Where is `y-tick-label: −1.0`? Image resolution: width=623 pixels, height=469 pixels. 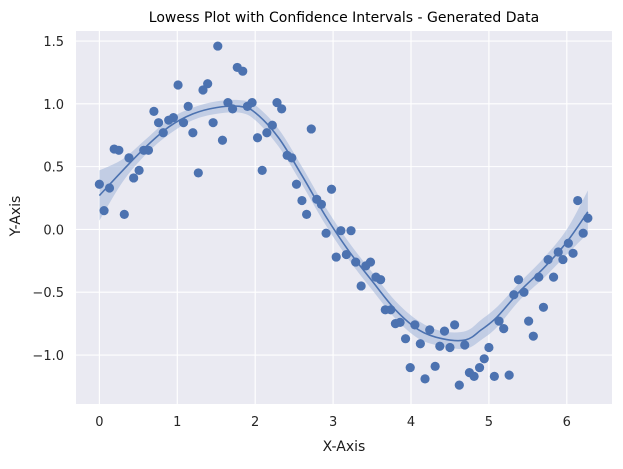 y-tick-label: −1.0 is located at coordinates (48, 356).